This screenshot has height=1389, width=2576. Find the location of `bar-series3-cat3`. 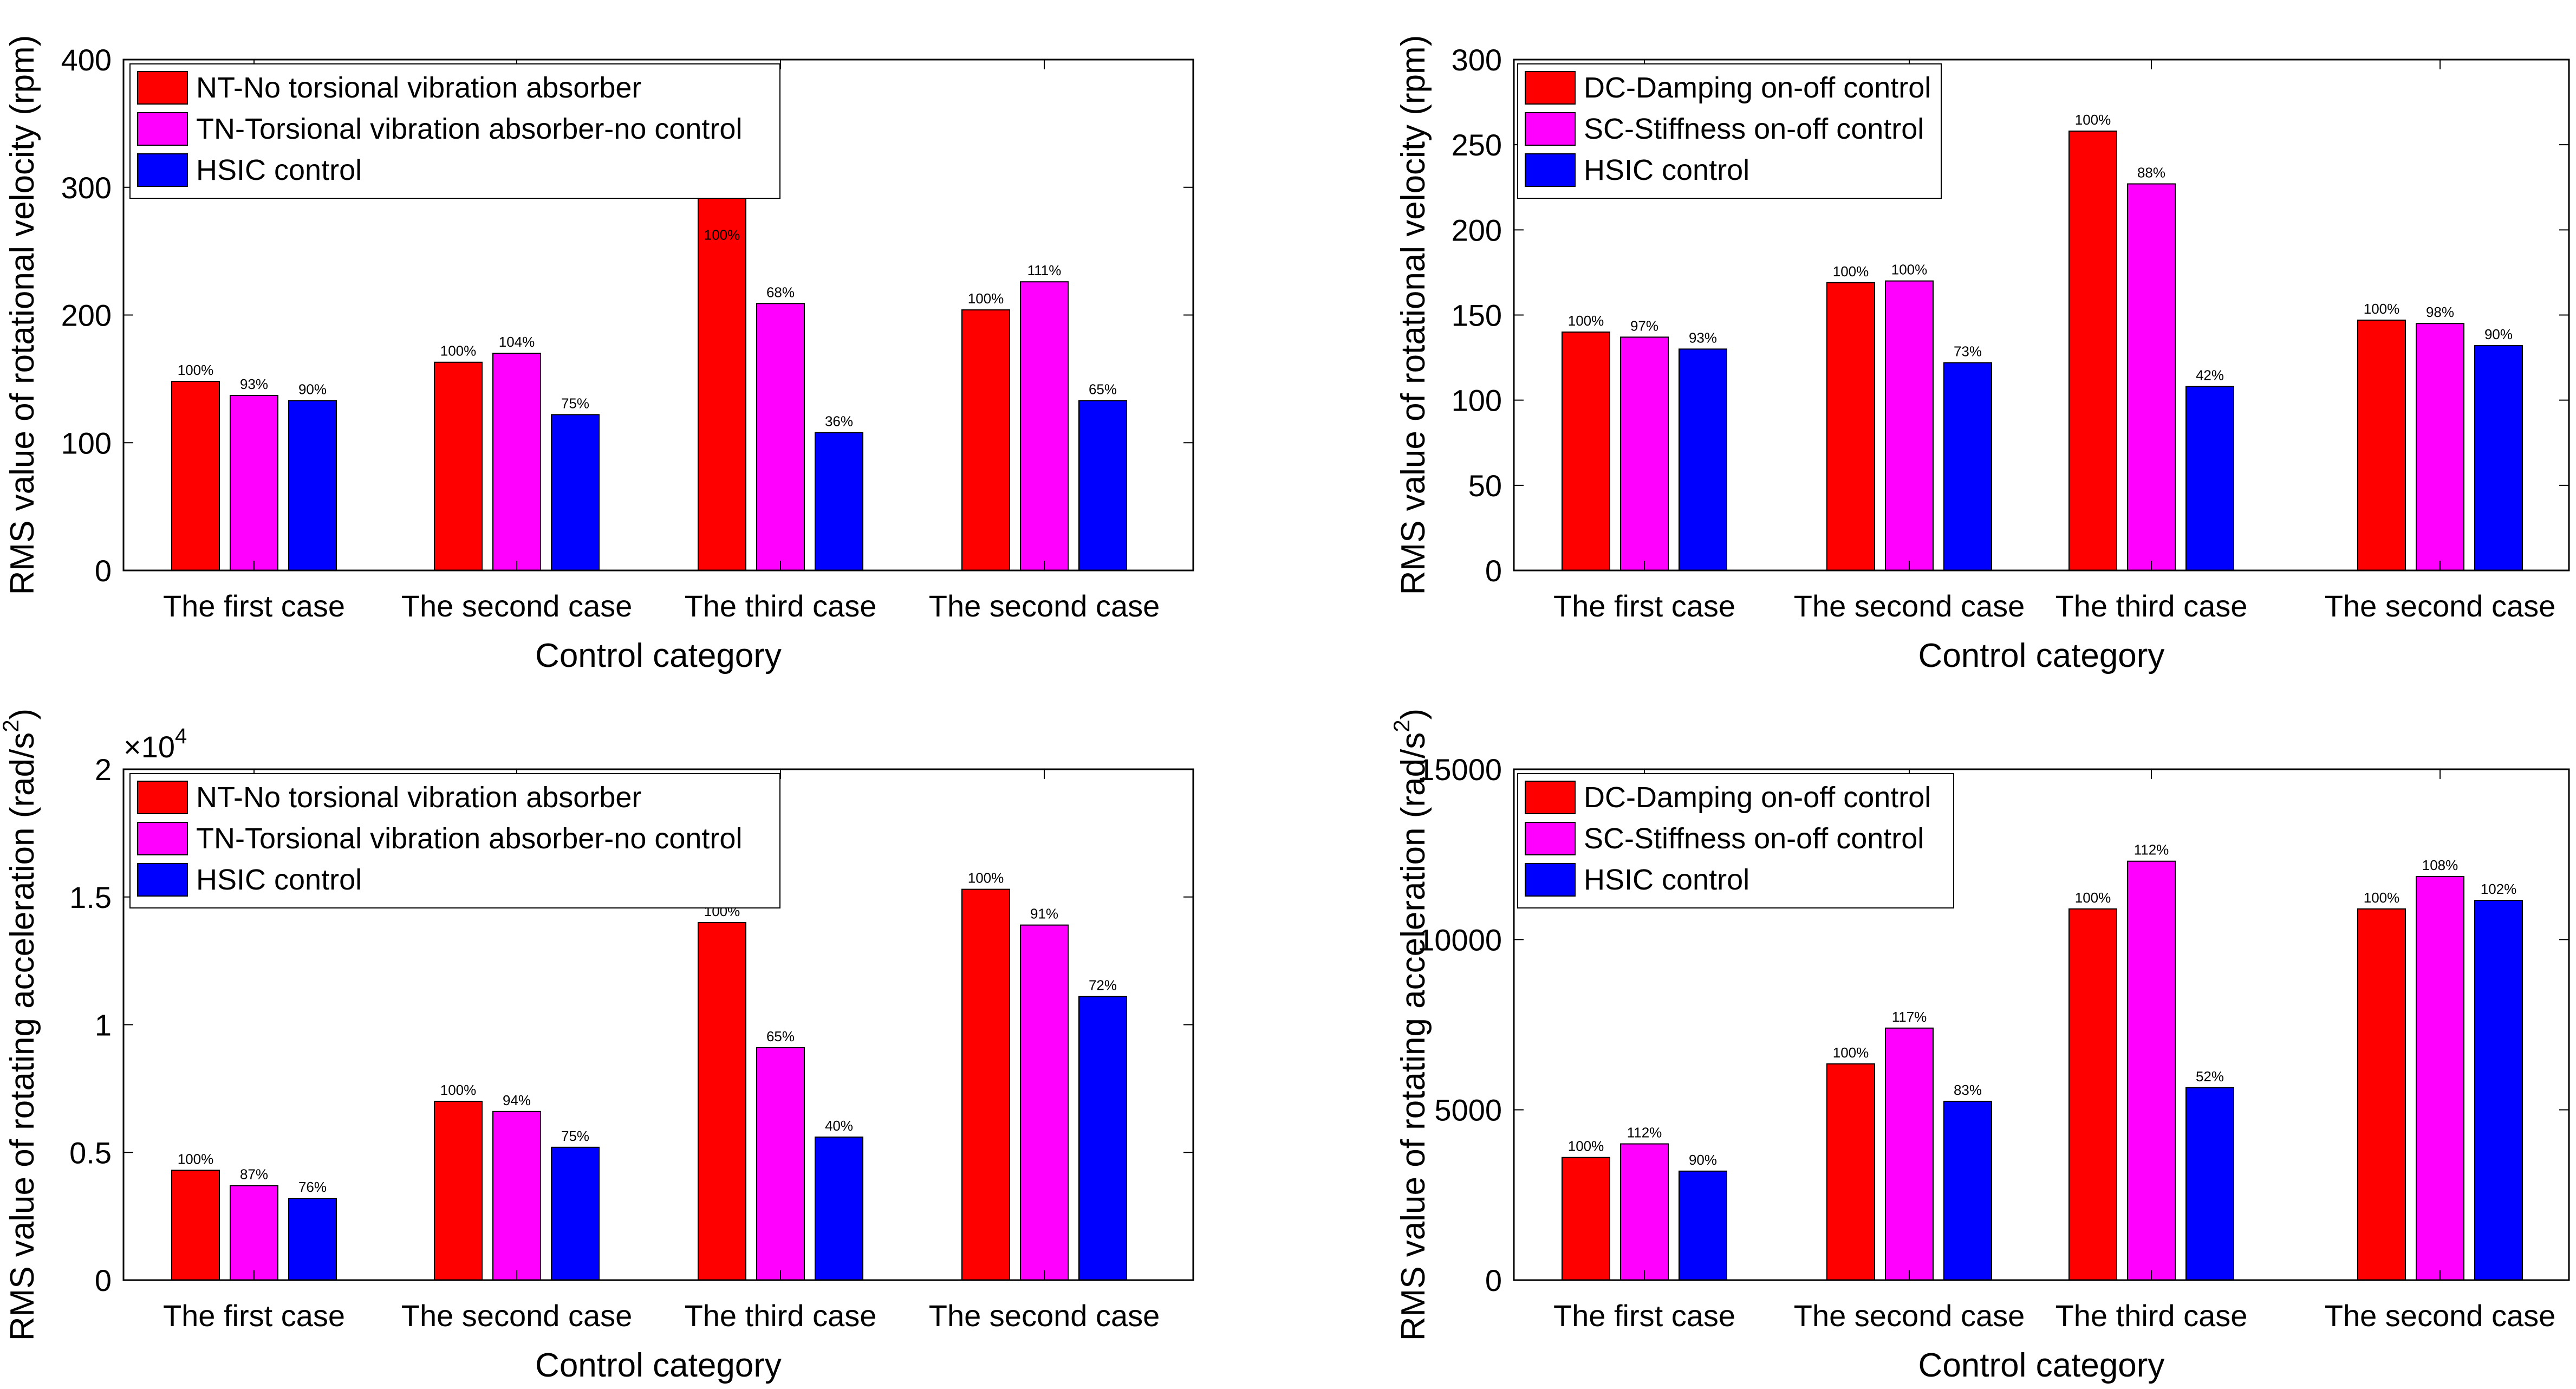

bar-series3-cat3 is located at coordinates (839, 502).